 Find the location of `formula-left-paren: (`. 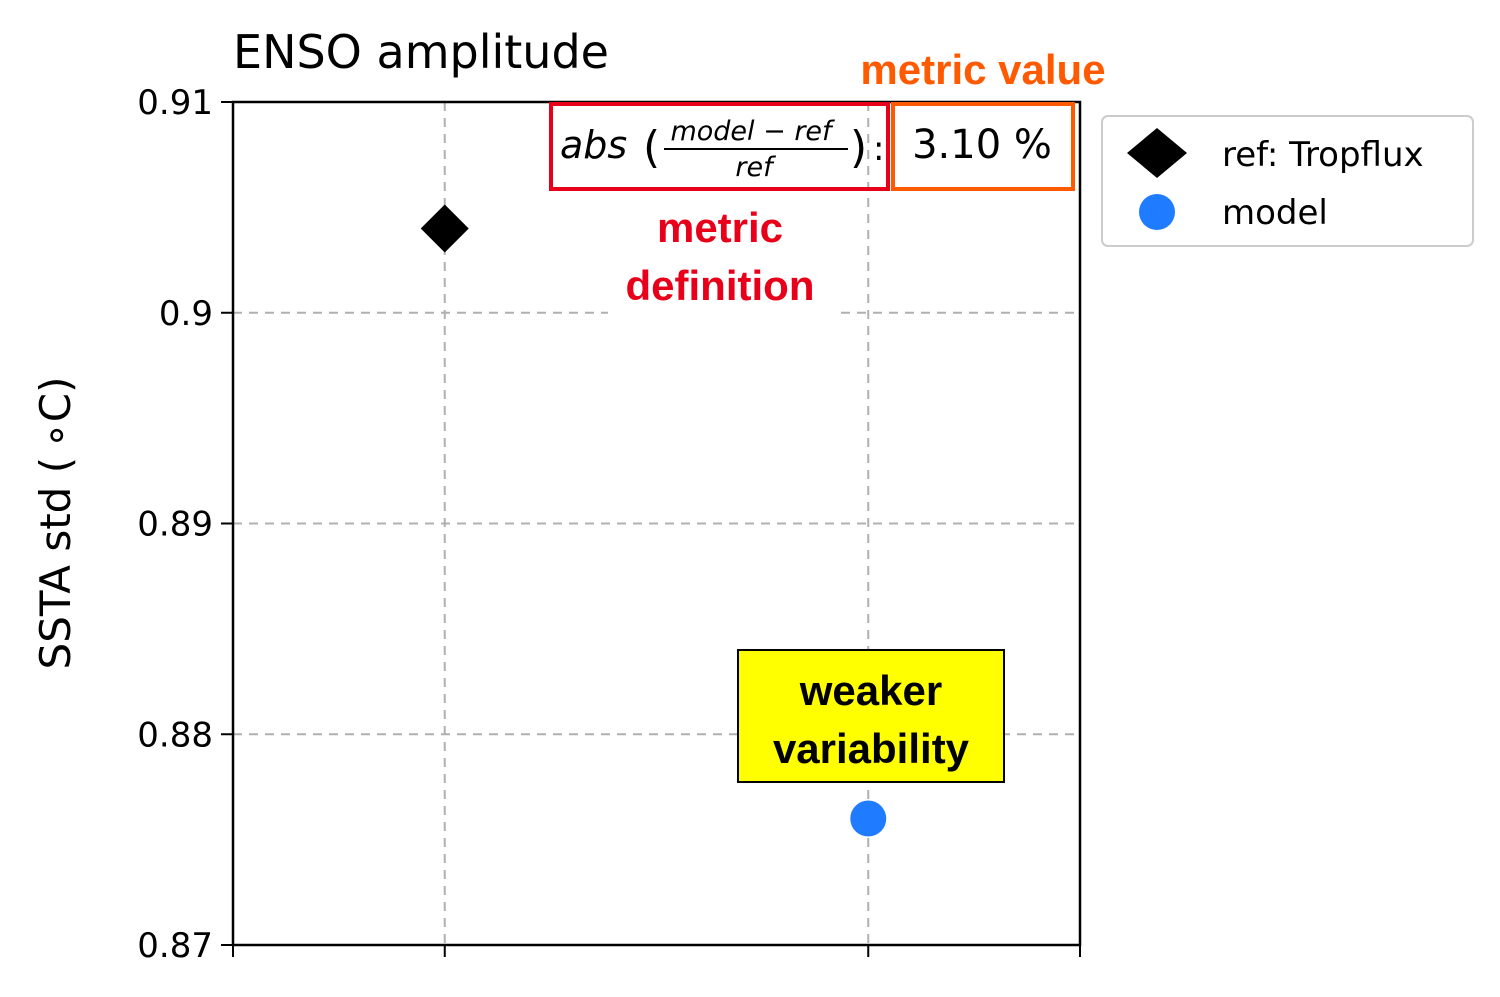

formula-left-paren: ( is located at coordinates (651, 147).